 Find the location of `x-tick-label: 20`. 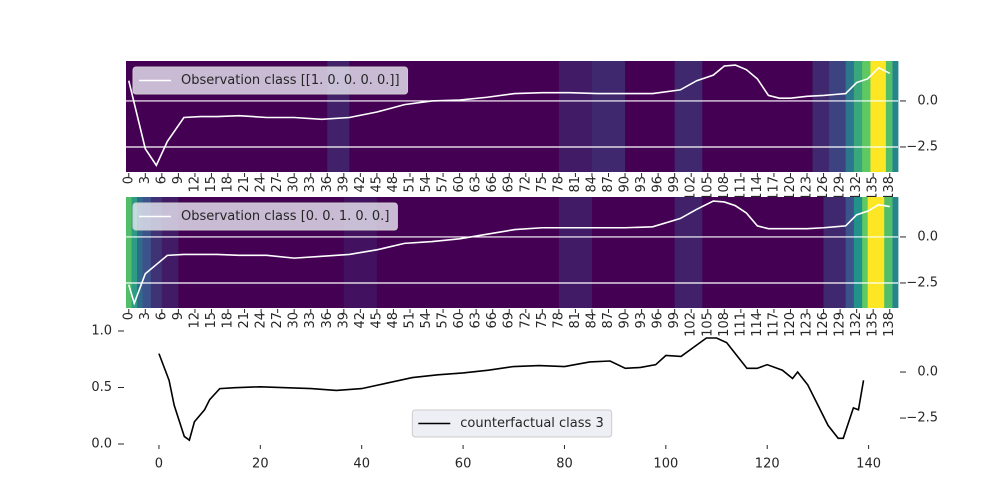

x-tick-label: 20 is located at coordinates (260, 464).